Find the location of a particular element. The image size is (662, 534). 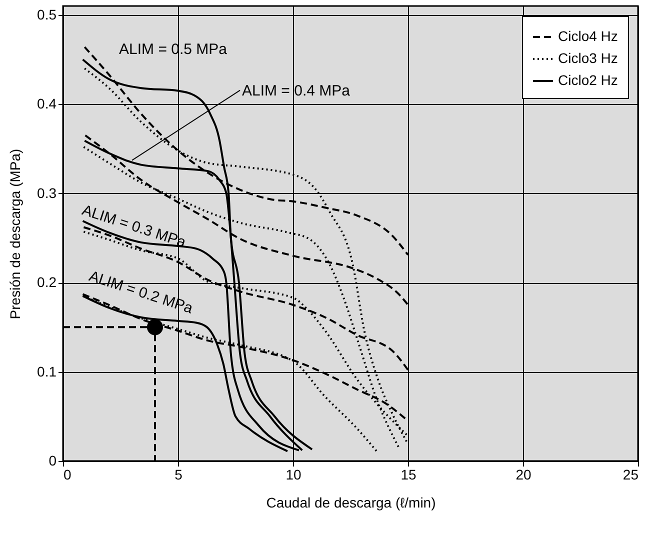

y-tick-label: 0.3 is located at coordinates (47, 192).